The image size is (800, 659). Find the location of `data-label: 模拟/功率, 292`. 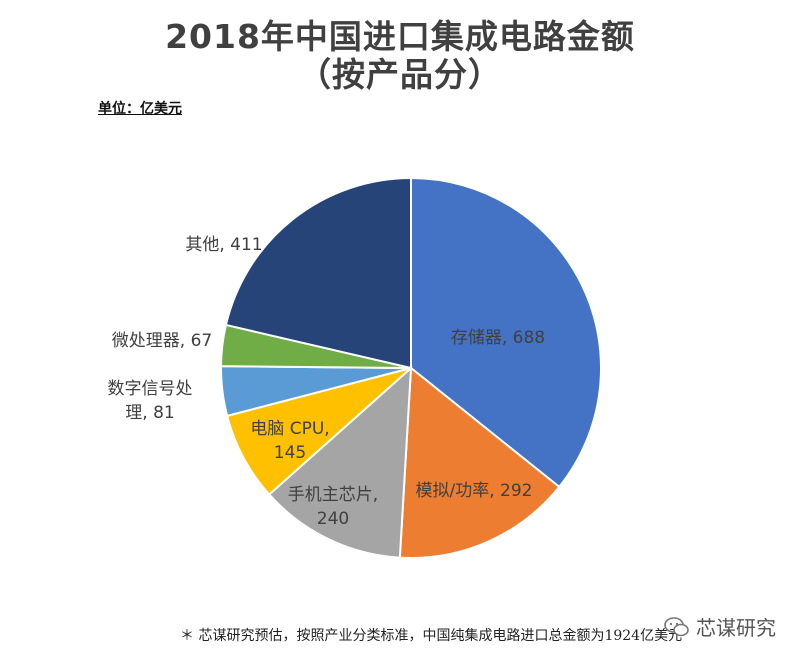

data-label: 模拟/功率, 292 is located at coordinates (474, 491).